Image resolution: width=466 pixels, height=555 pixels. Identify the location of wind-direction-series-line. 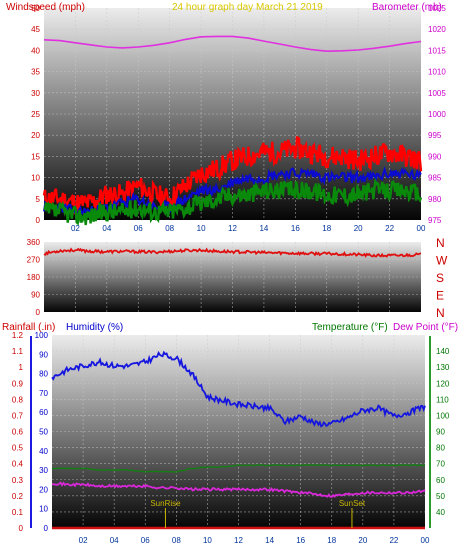
(232, 252).